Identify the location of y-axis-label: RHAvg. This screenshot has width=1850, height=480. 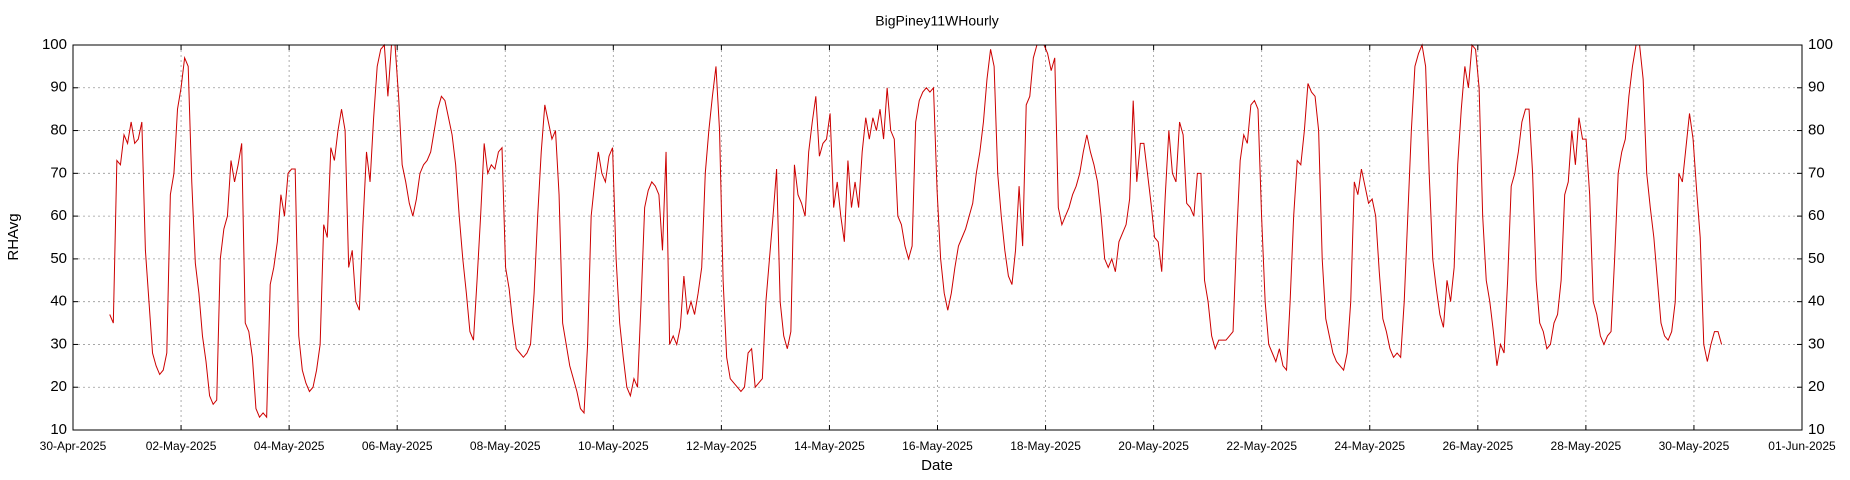
(13, 236).